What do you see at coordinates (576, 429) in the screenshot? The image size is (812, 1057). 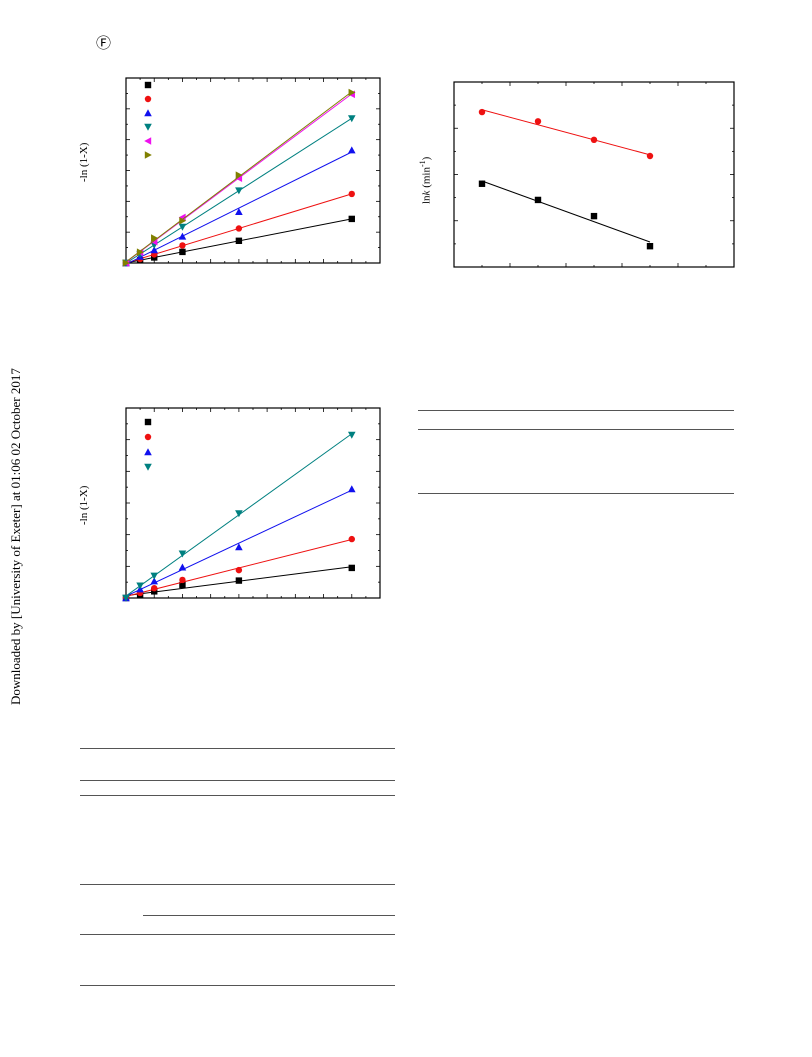 I see `table-rule-head` at bounding box center [576, 429].